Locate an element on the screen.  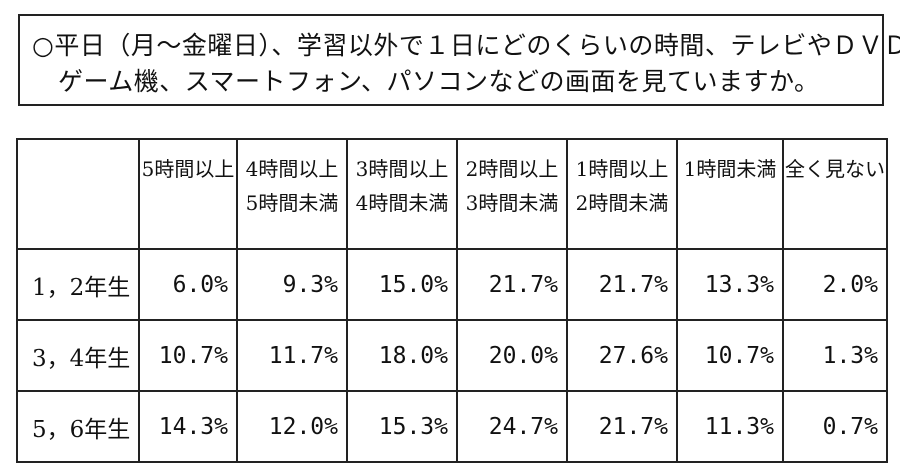
row-label: 5，6年生 is located at coordinates (78, 426).